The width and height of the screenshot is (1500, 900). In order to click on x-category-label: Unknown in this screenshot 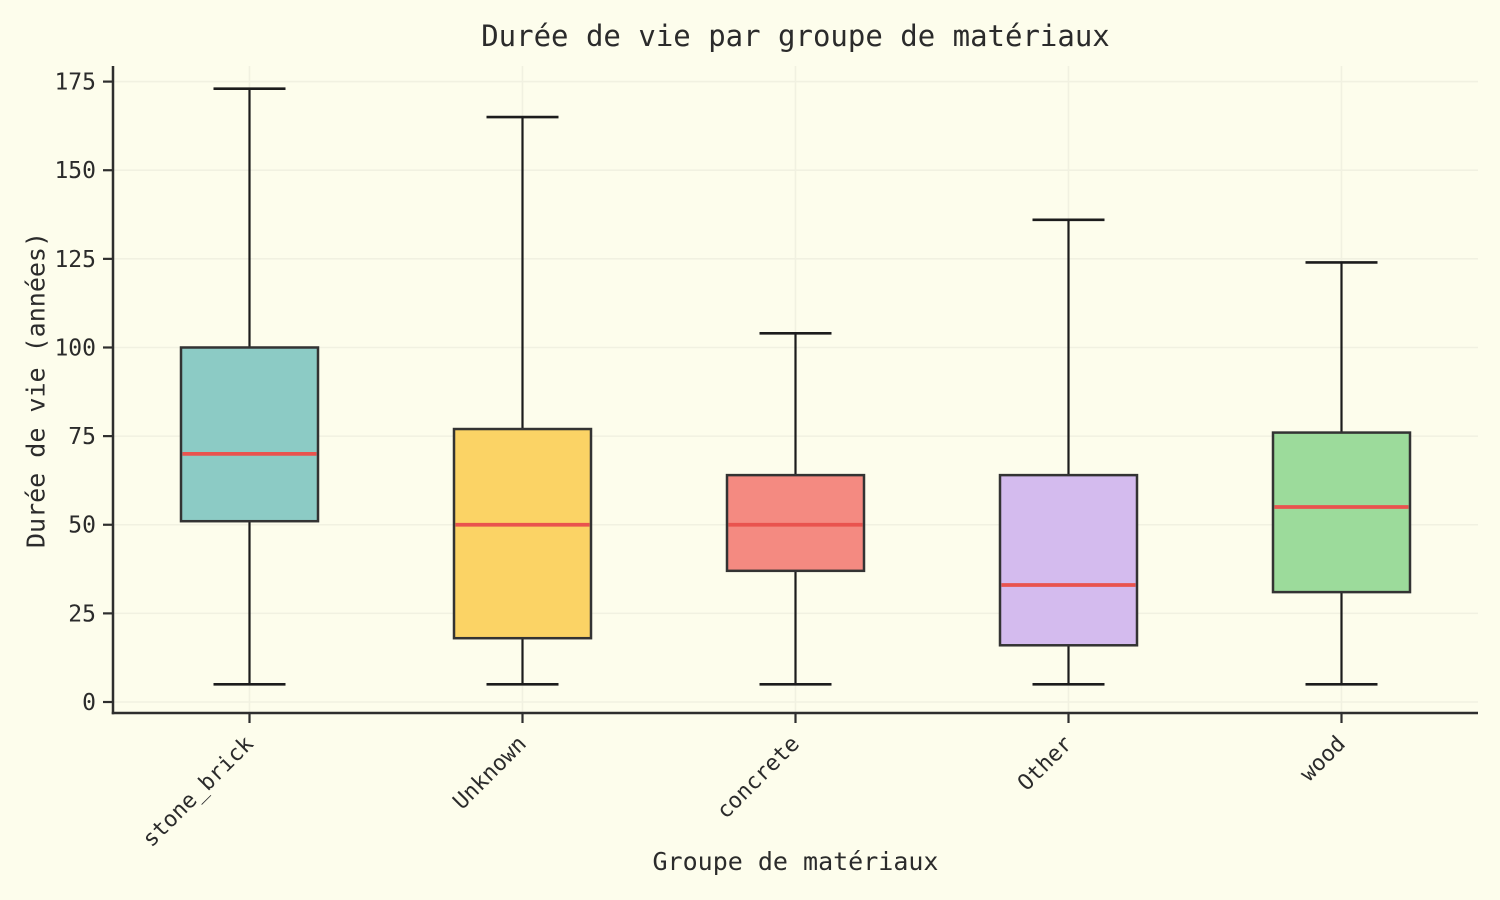, I will do `click(490, 773)`.